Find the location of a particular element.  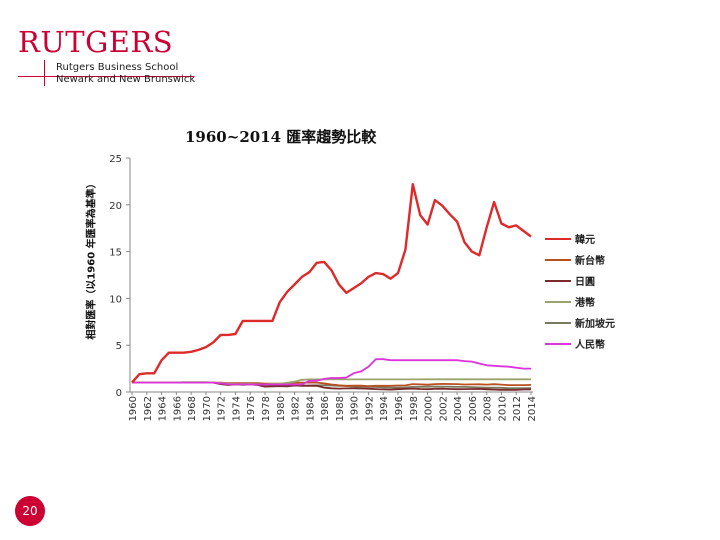

x-tick-label: 1962 is located at coordinates (148, 408).